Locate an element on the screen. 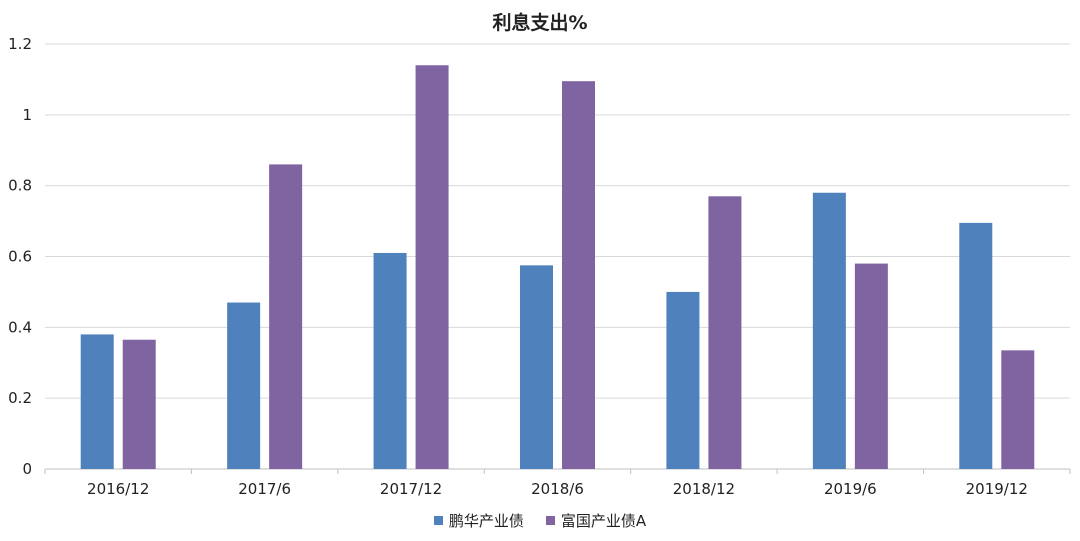 The height and width of the screenshot is (541, 1080). y-tick-label: 0 is located at coordinates (27, 469).